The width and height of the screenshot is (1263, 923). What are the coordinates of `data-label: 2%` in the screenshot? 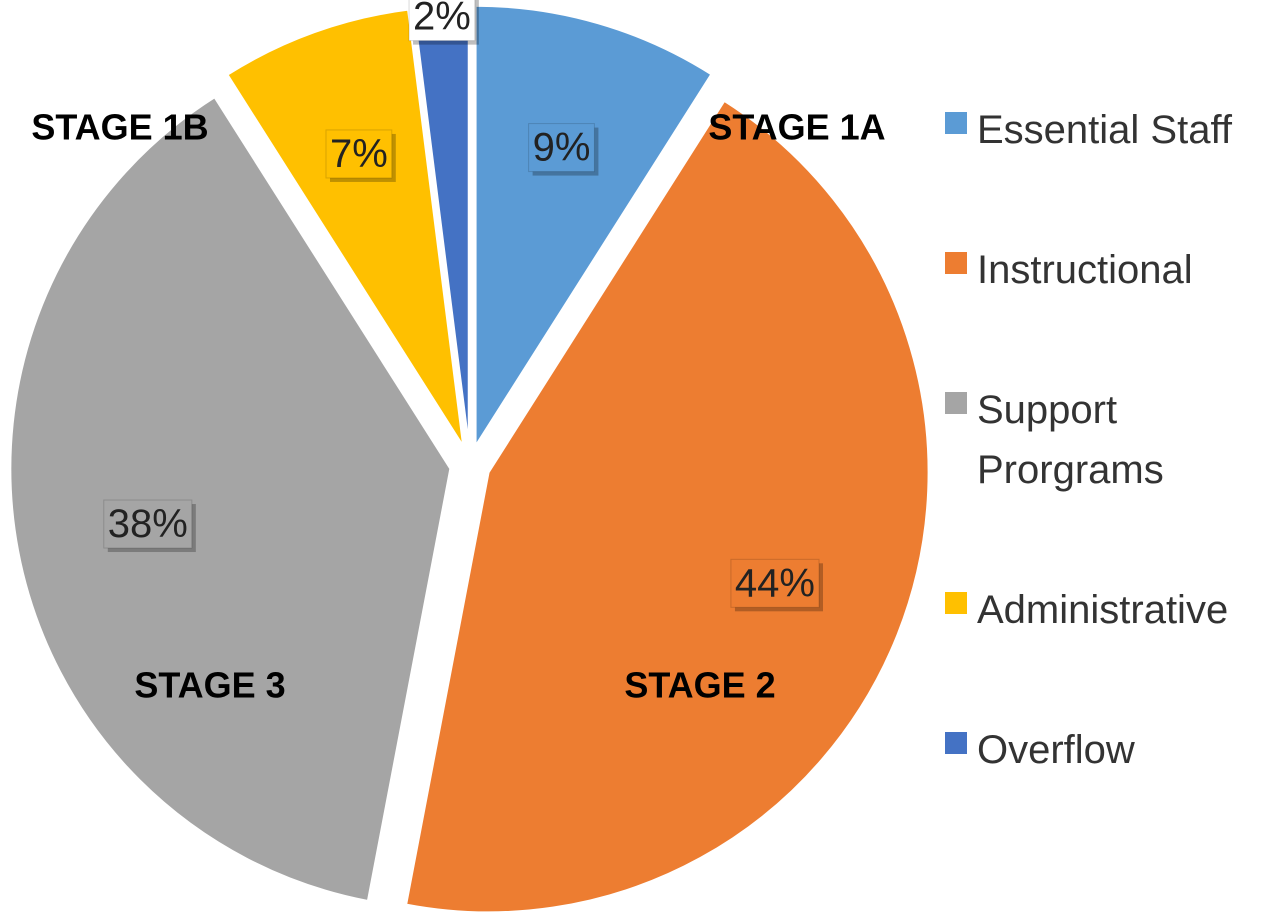 It's located at (443, 22).